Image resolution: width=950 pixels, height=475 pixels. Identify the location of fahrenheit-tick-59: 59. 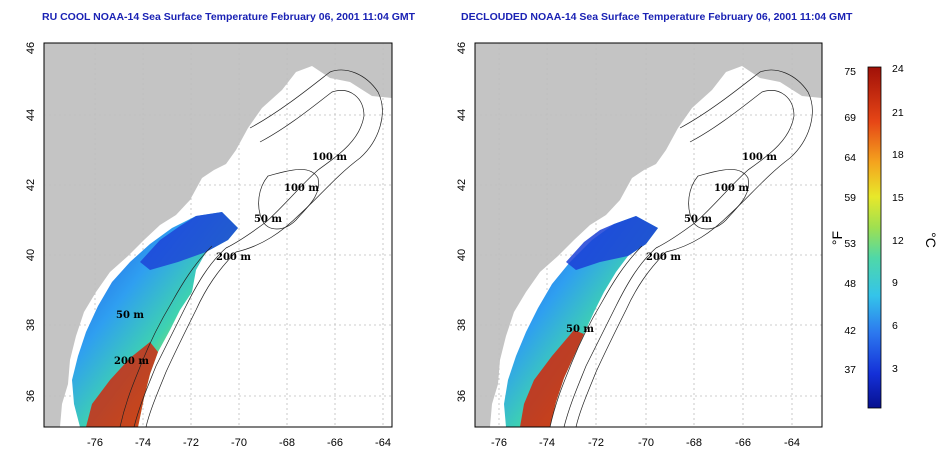
(850, 198).